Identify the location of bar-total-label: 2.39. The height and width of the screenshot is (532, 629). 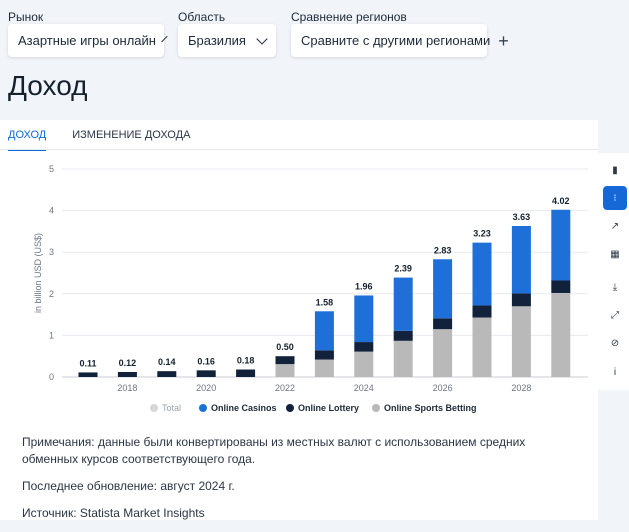
(403, 269).